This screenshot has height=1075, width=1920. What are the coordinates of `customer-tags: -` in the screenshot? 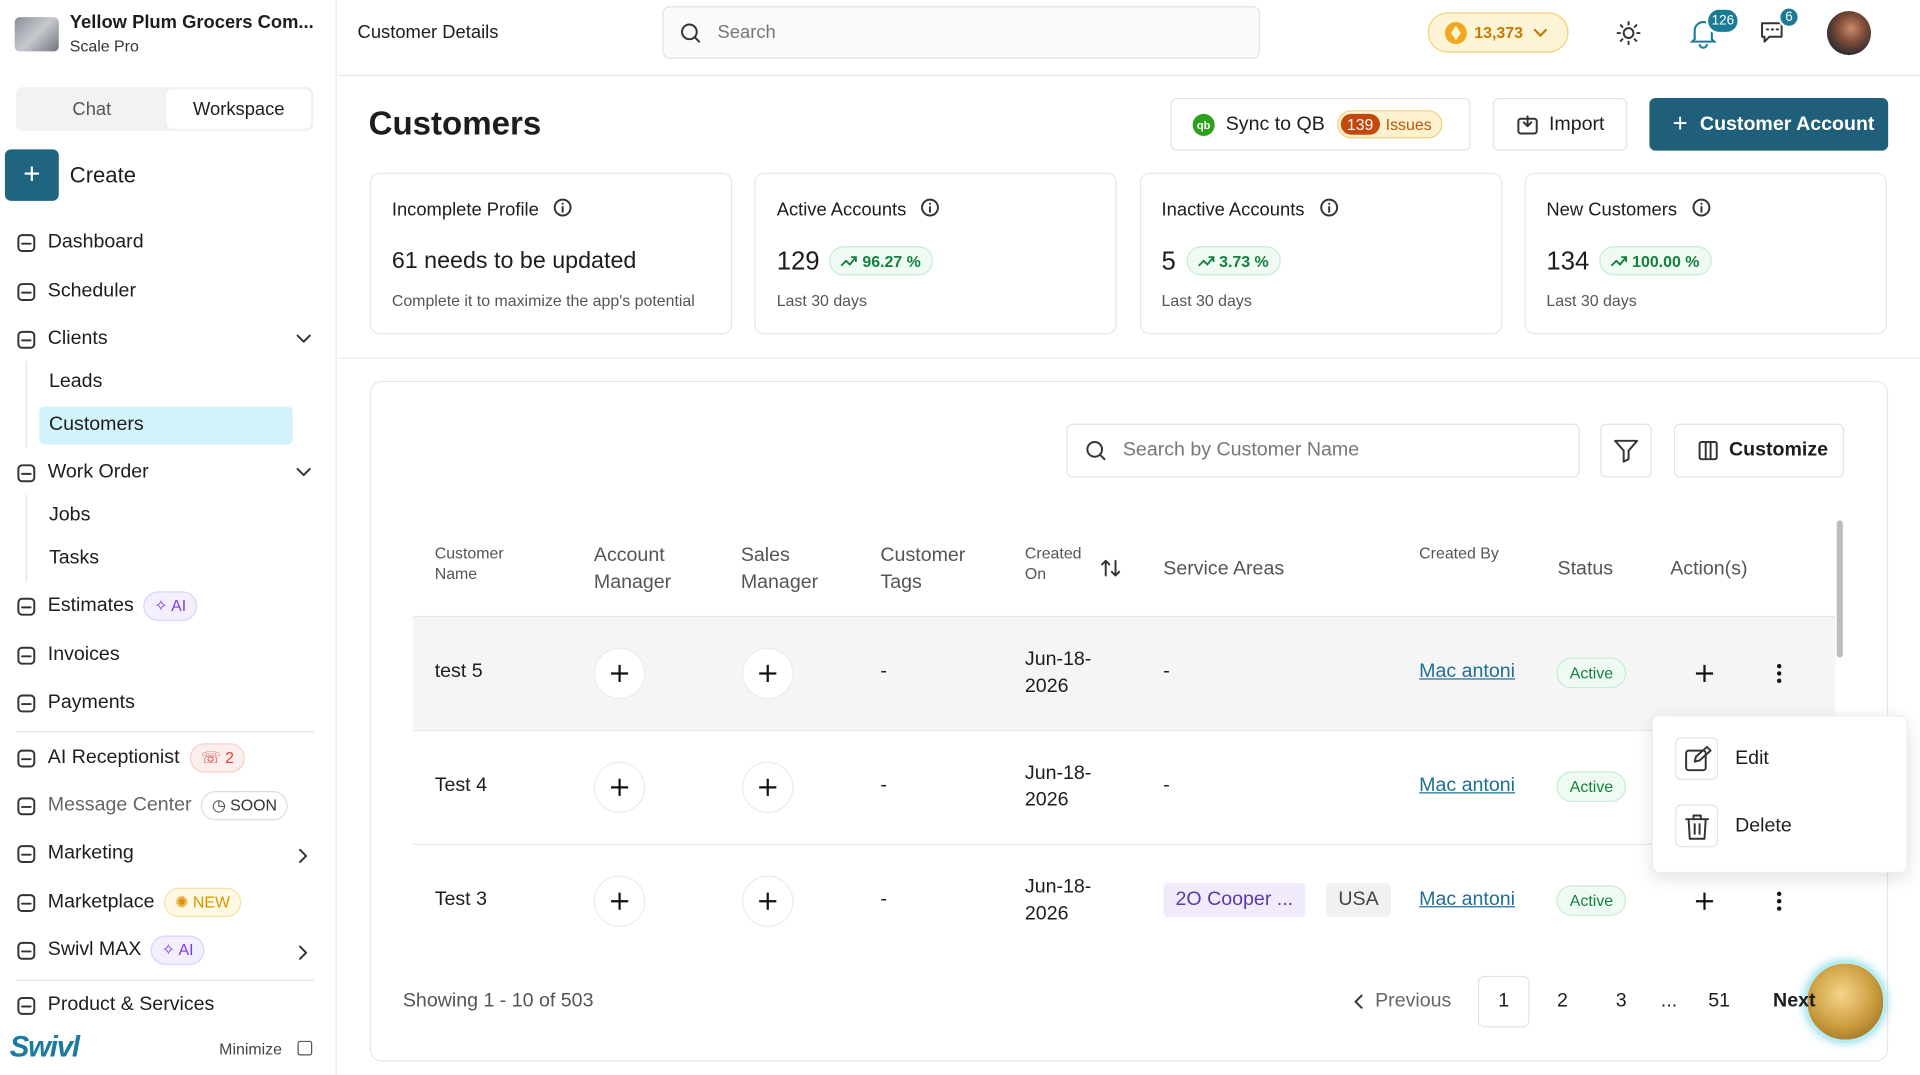 It's located at (883, 785).